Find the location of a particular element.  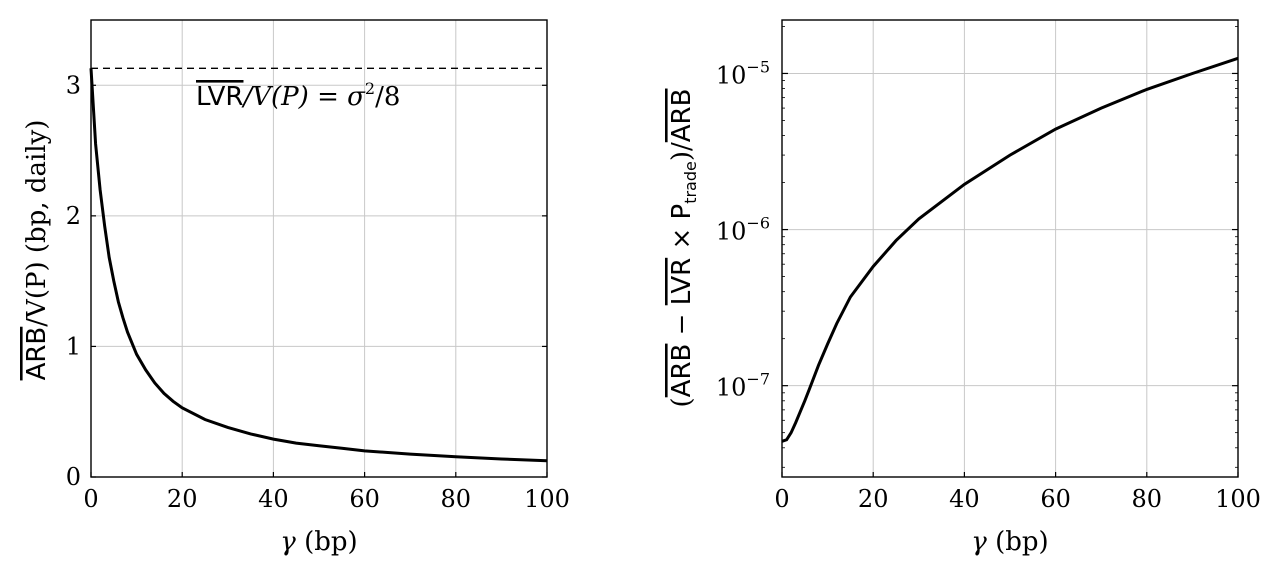

left-x-tick-label: 80 is located at coordinates (456, 499).